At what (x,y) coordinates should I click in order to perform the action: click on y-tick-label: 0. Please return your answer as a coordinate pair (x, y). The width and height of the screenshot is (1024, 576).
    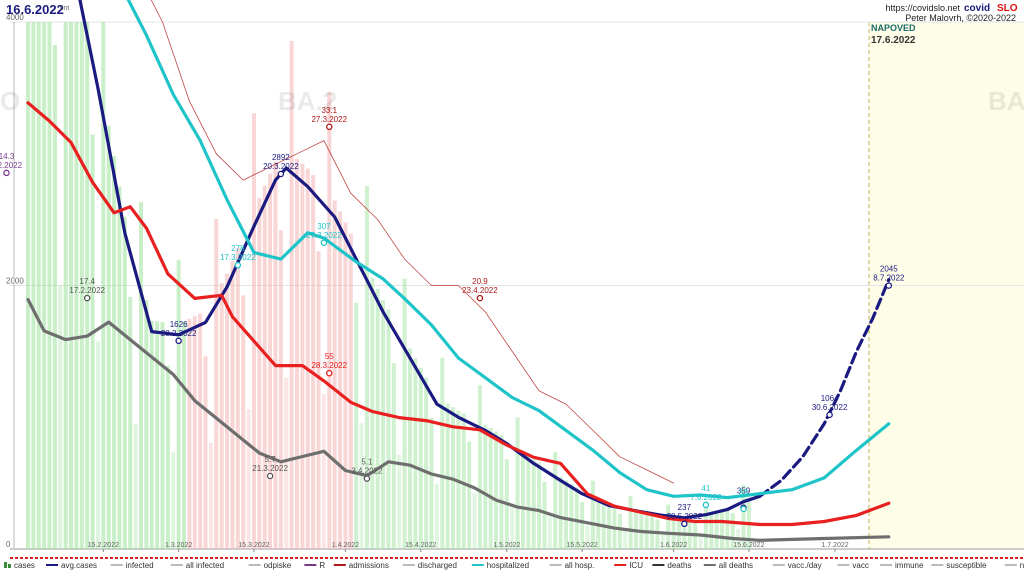
    Looking at the image, I should click on (8, 544).